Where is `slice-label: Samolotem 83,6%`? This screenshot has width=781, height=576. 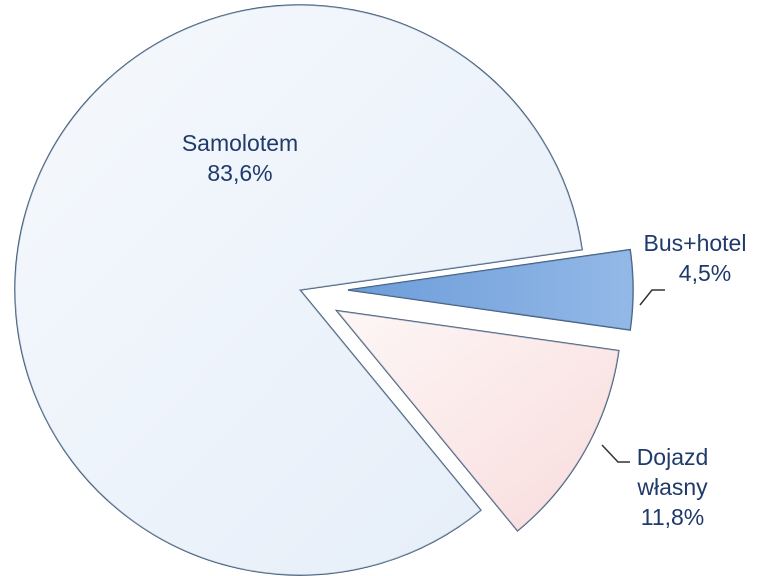
slice-label: Samolotem 83,6% is located at coordinates (240, 158).